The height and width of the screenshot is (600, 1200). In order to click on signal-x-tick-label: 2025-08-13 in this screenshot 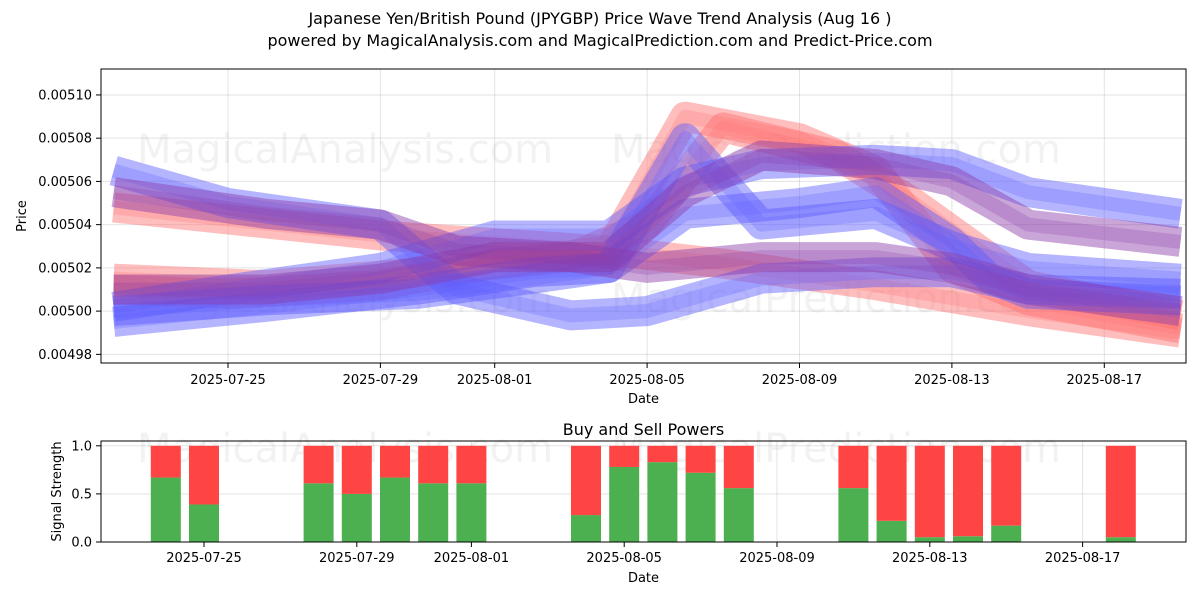, I will do `click(930, 558)`.